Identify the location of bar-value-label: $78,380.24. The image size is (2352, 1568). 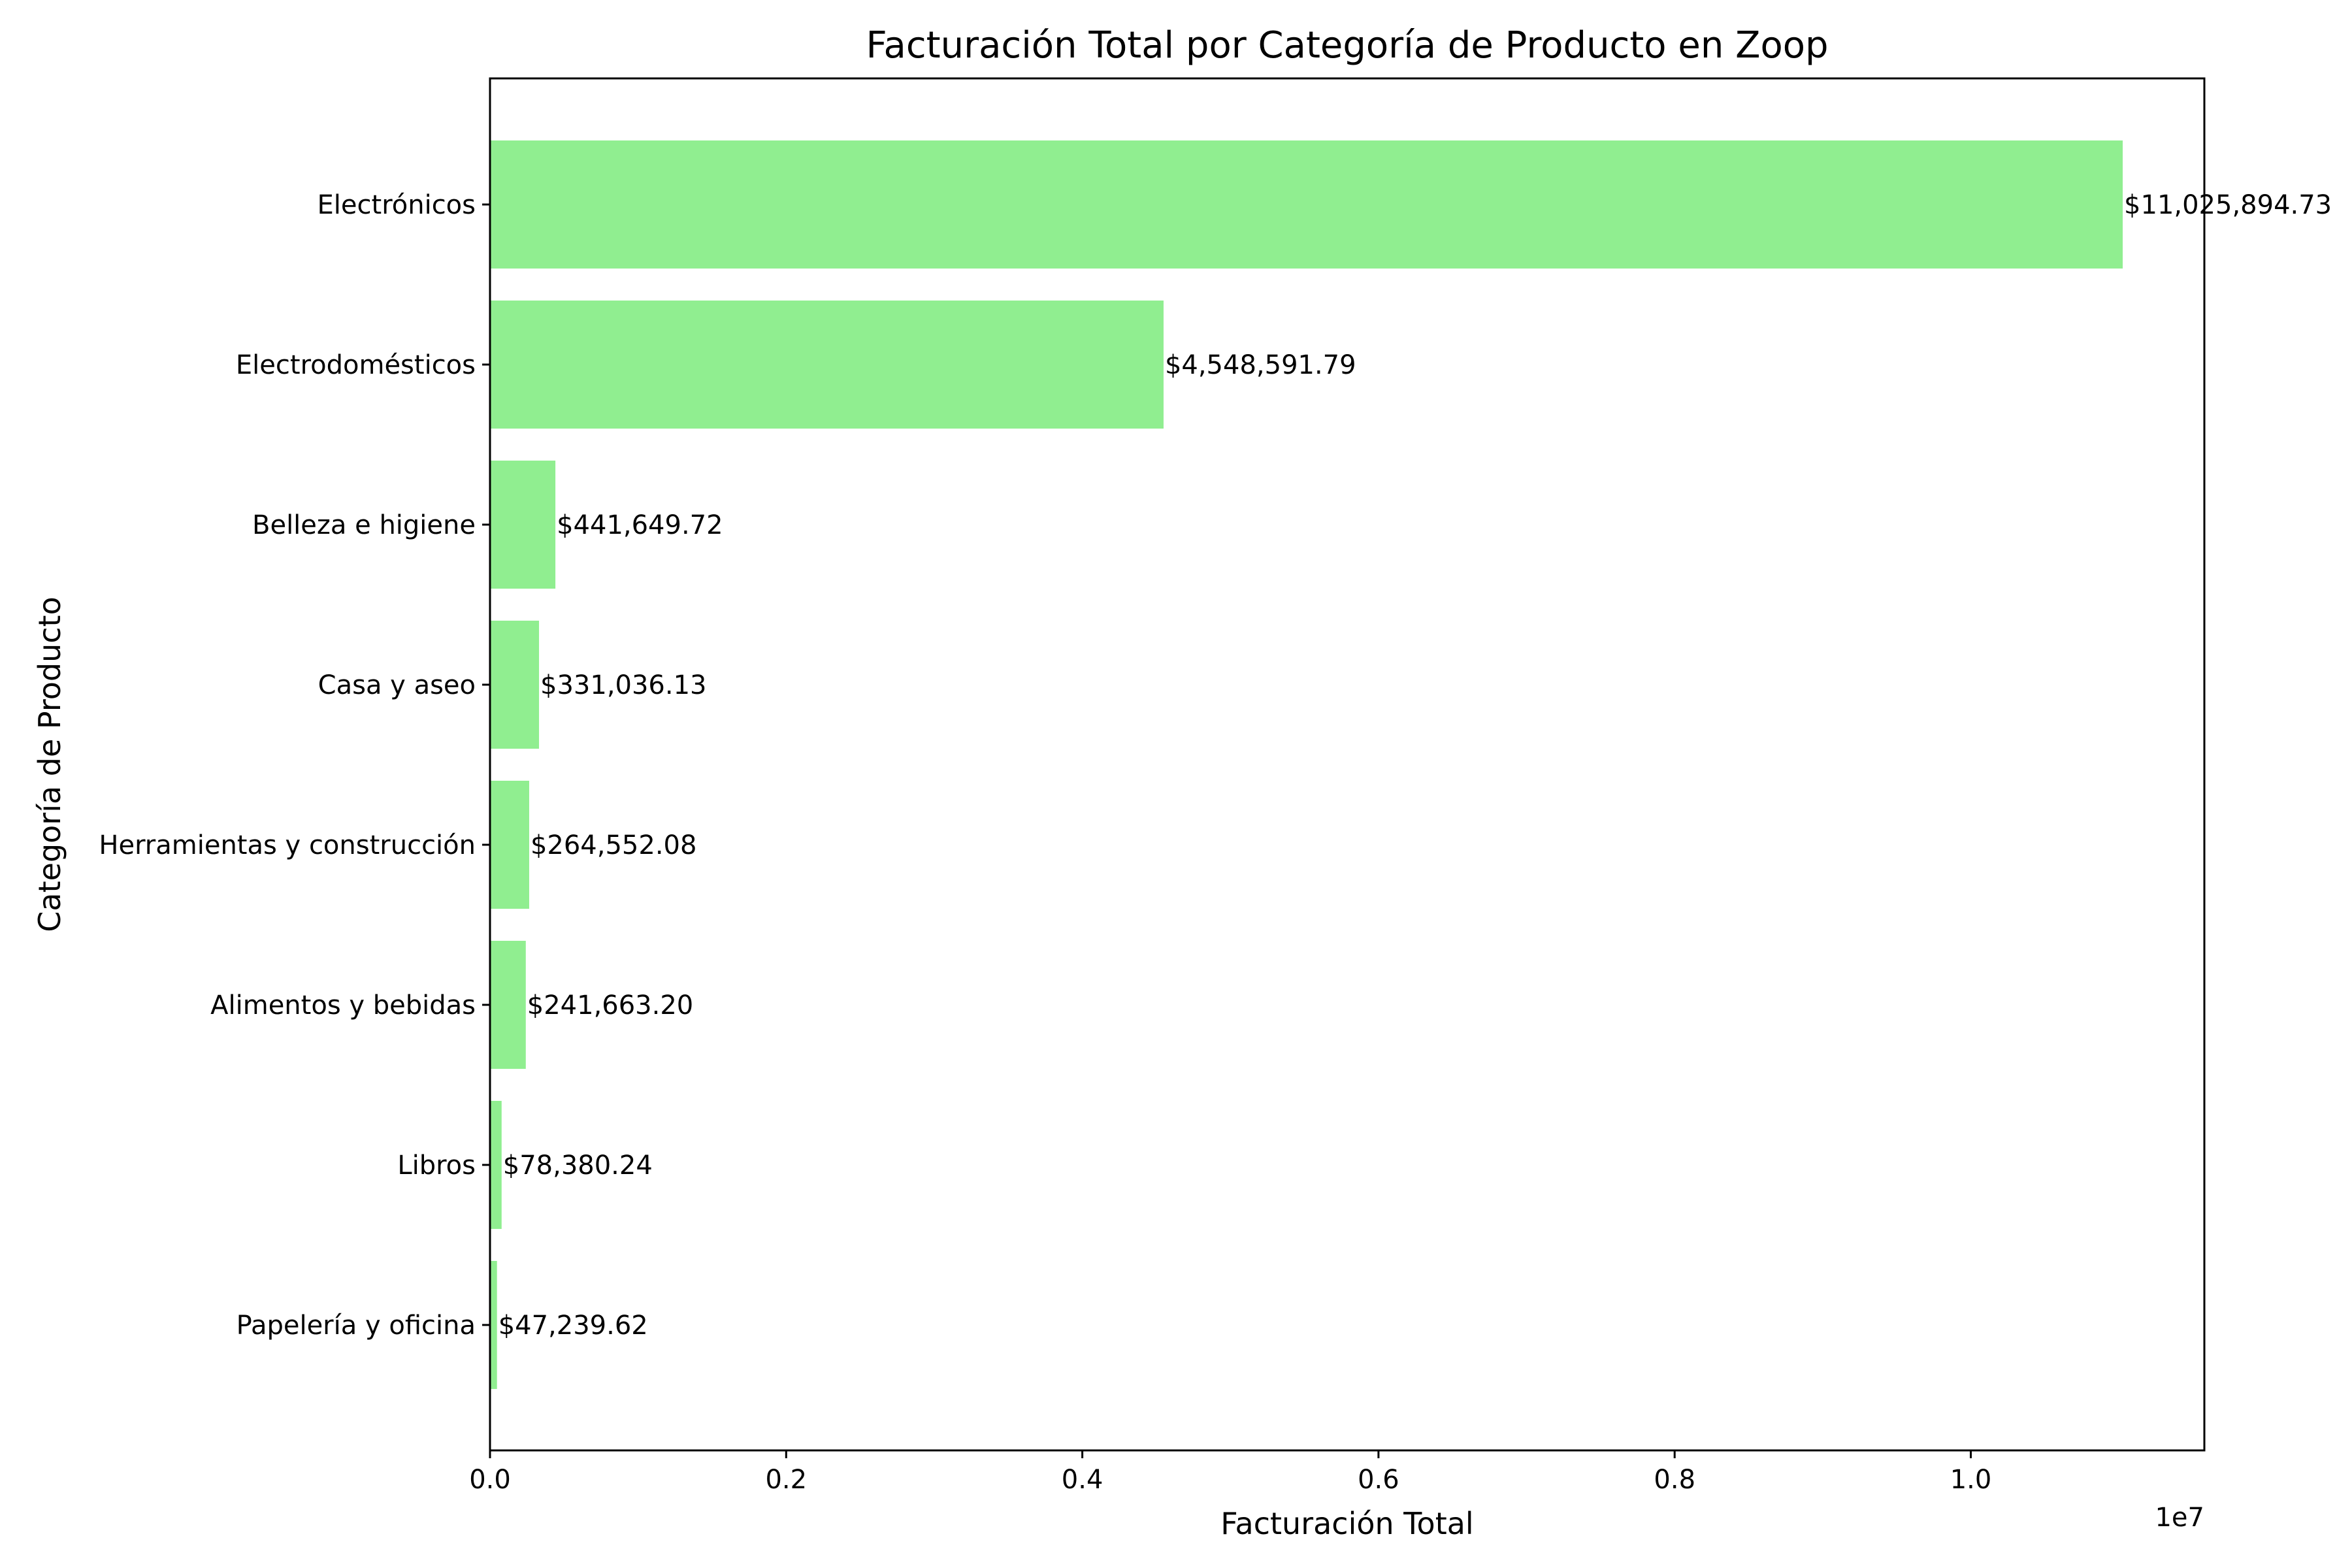
(578, 1166).